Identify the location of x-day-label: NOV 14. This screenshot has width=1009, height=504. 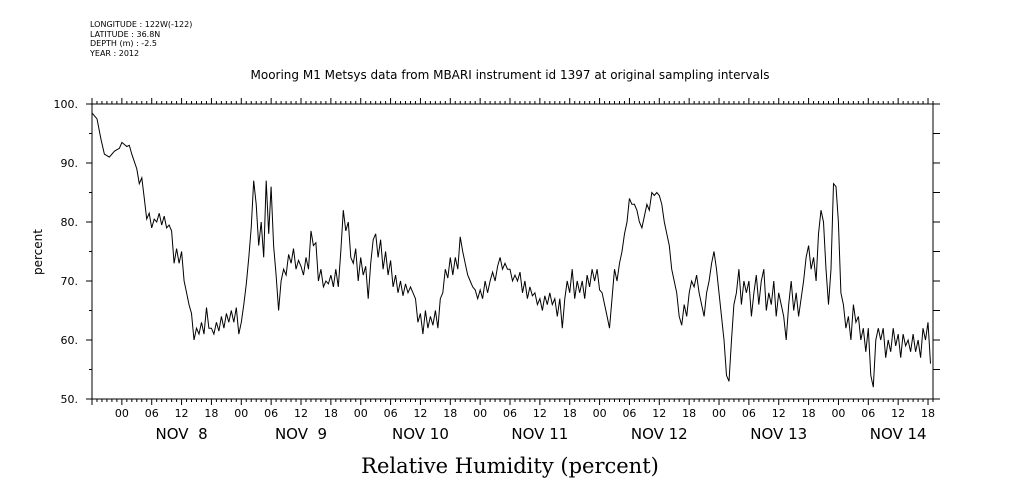
(898, 434).